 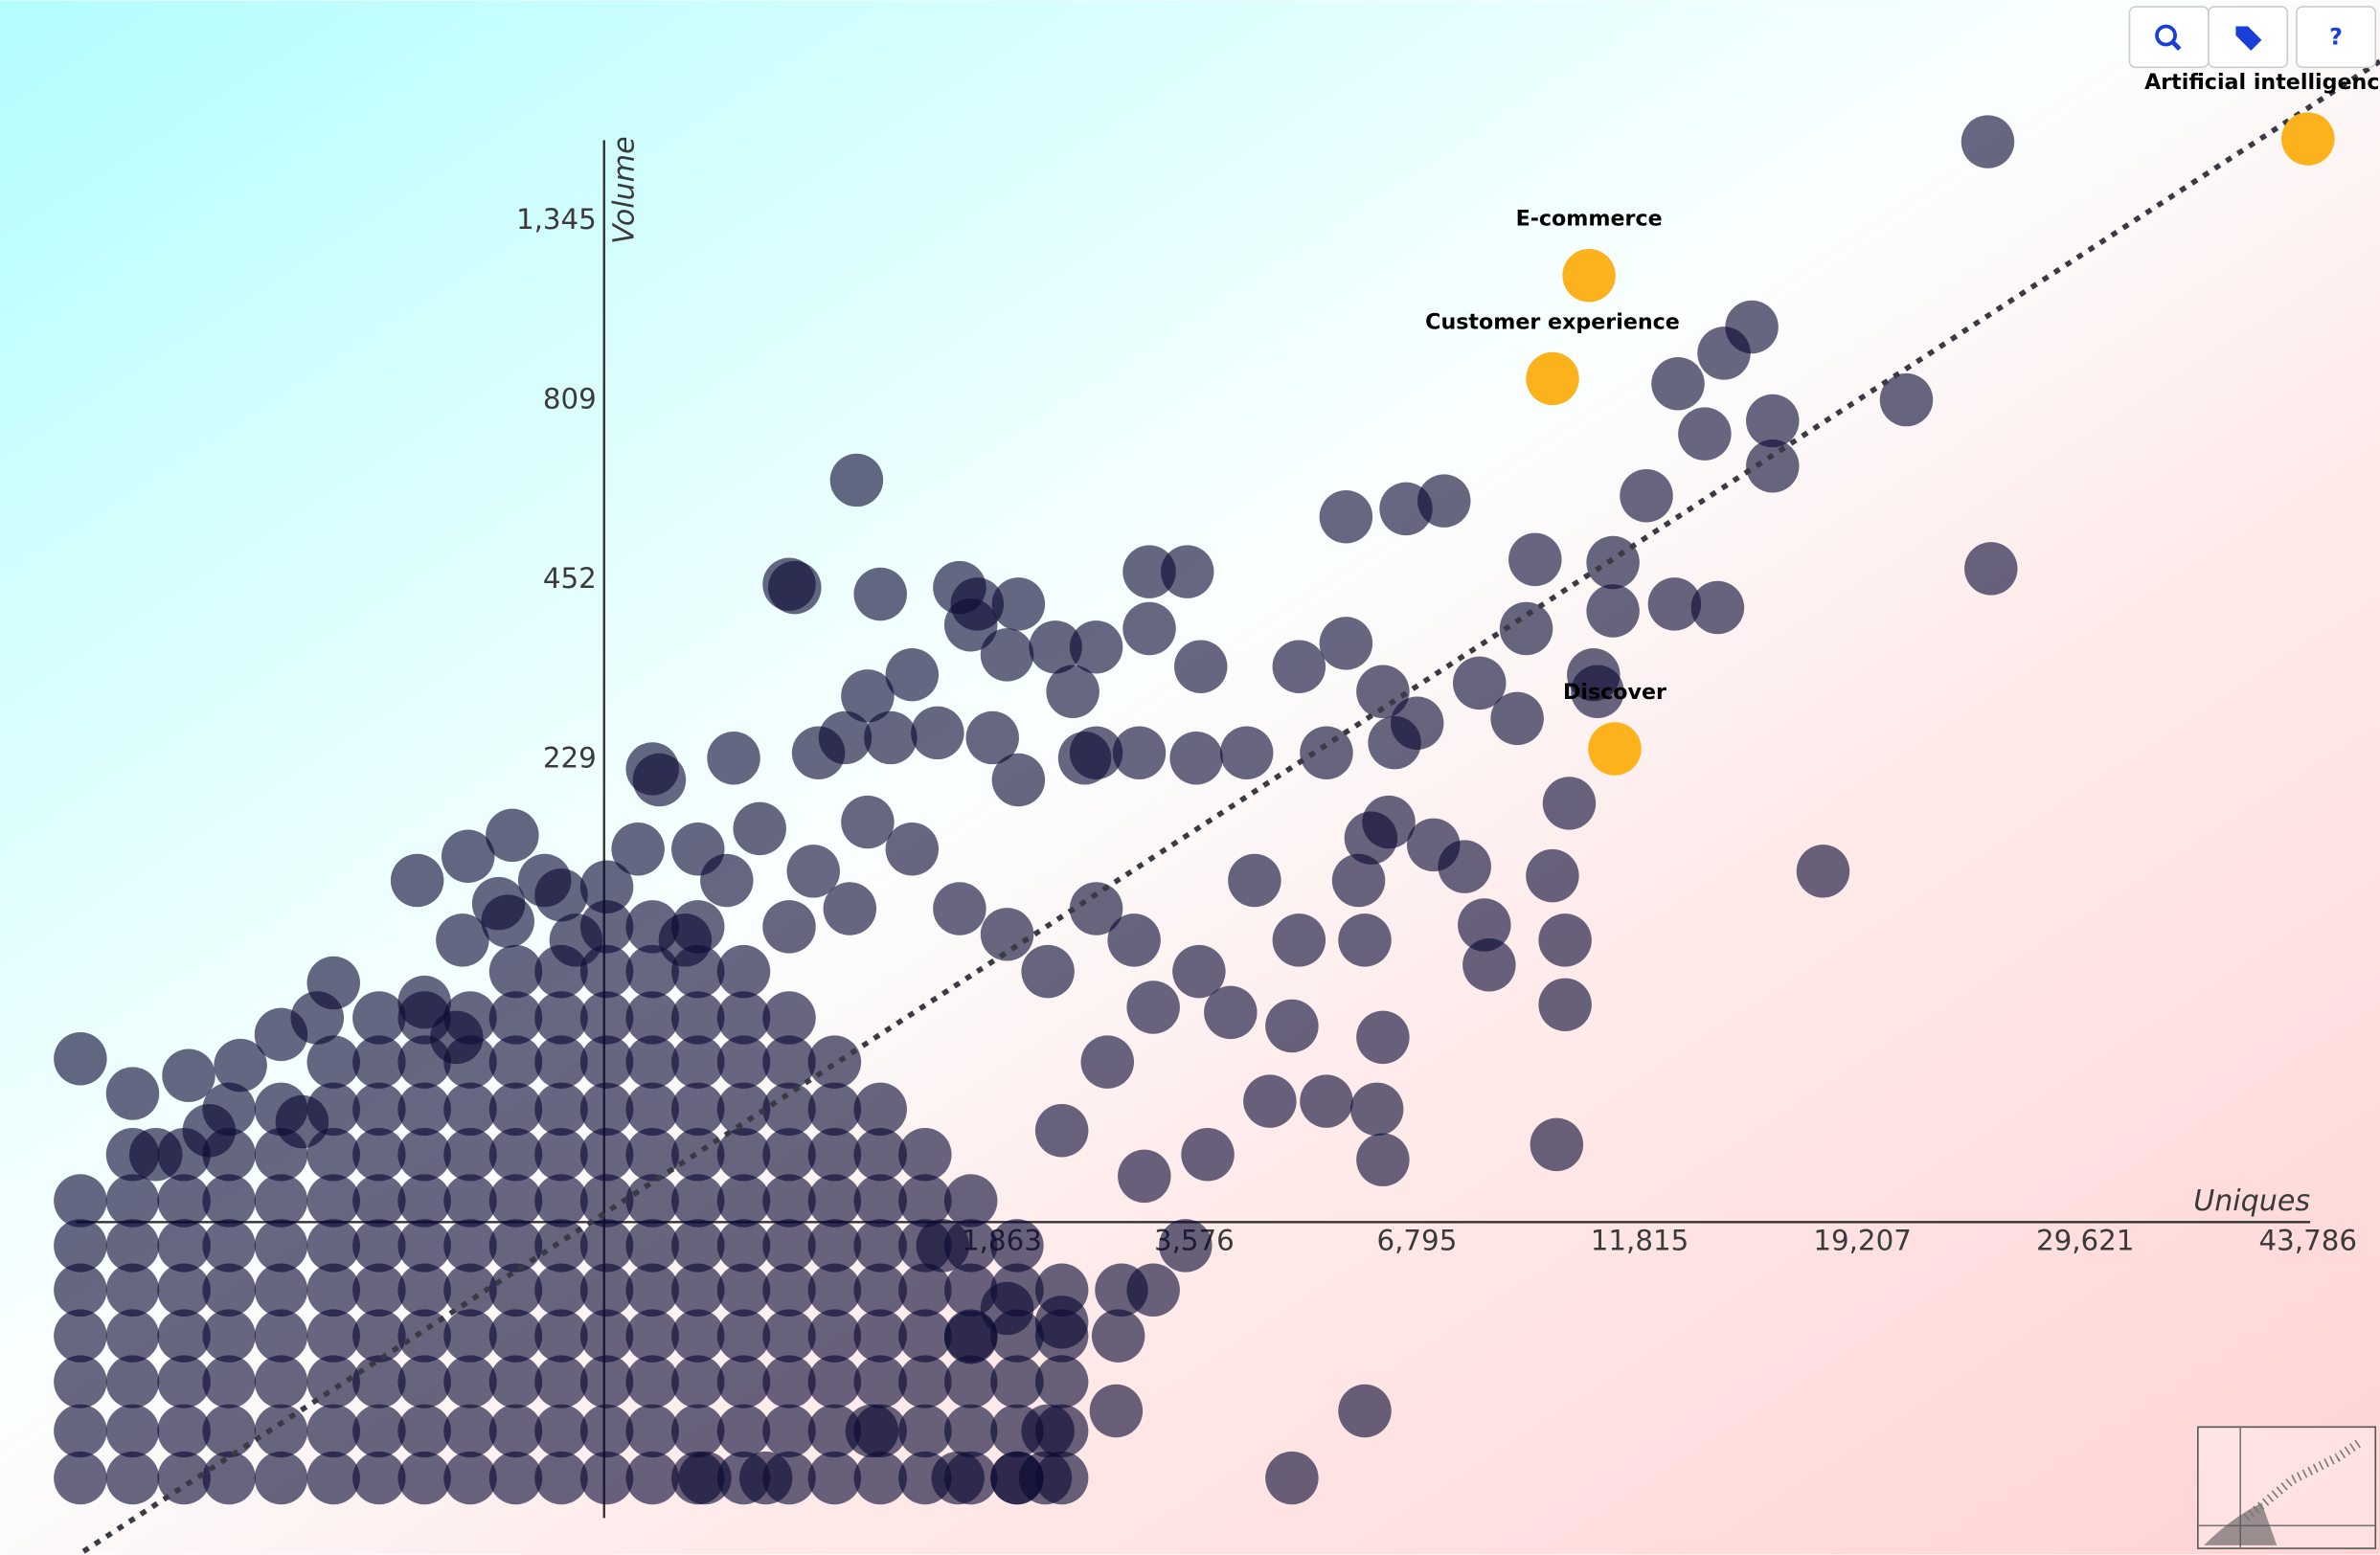 What do you see at coordinates (2287, 1487) in the screenshot?
I see `minimap` at bounding box center [2287, 1487].